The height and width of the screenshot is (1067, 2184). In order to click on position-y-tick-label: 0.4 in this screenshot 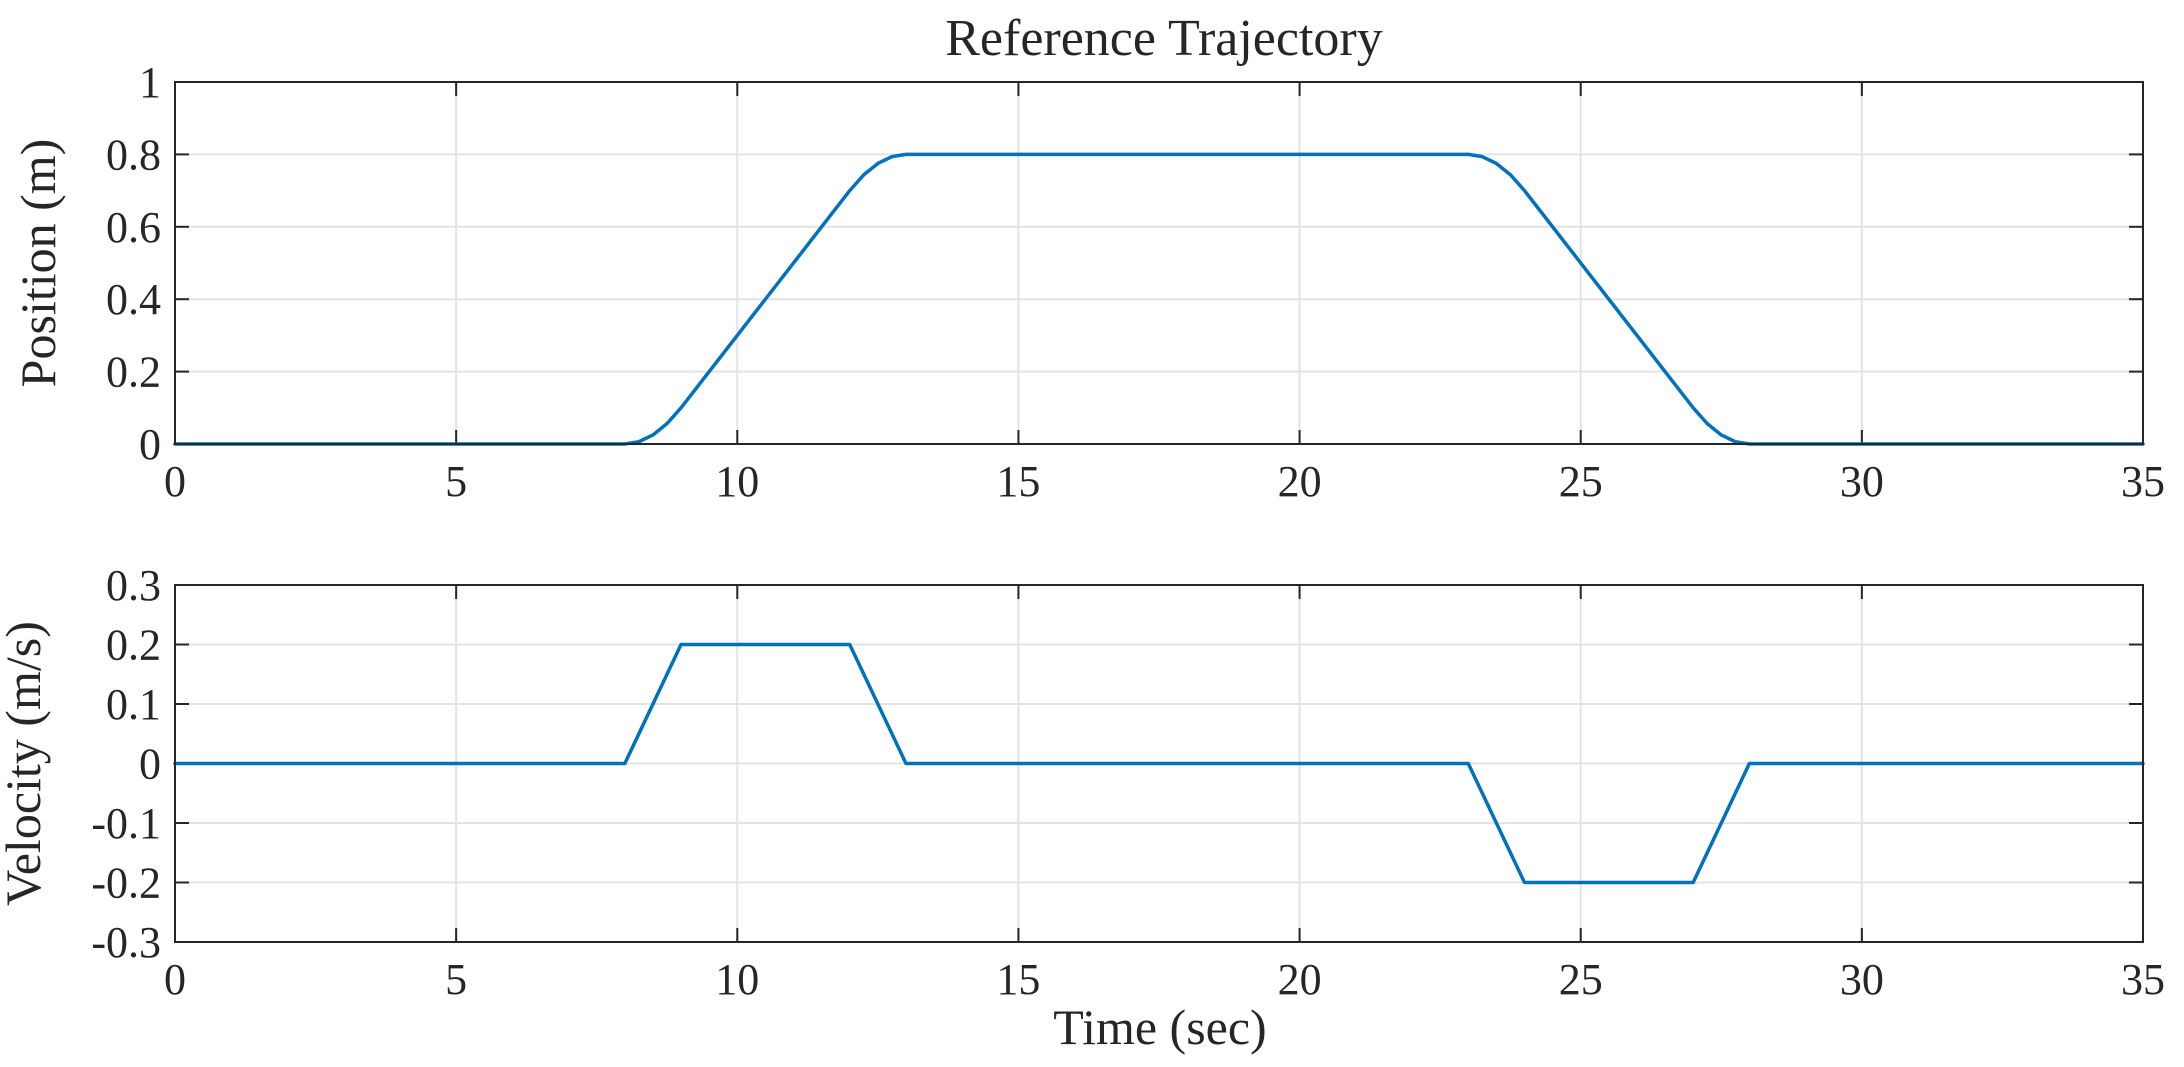, I will do `click(133, 299)`.